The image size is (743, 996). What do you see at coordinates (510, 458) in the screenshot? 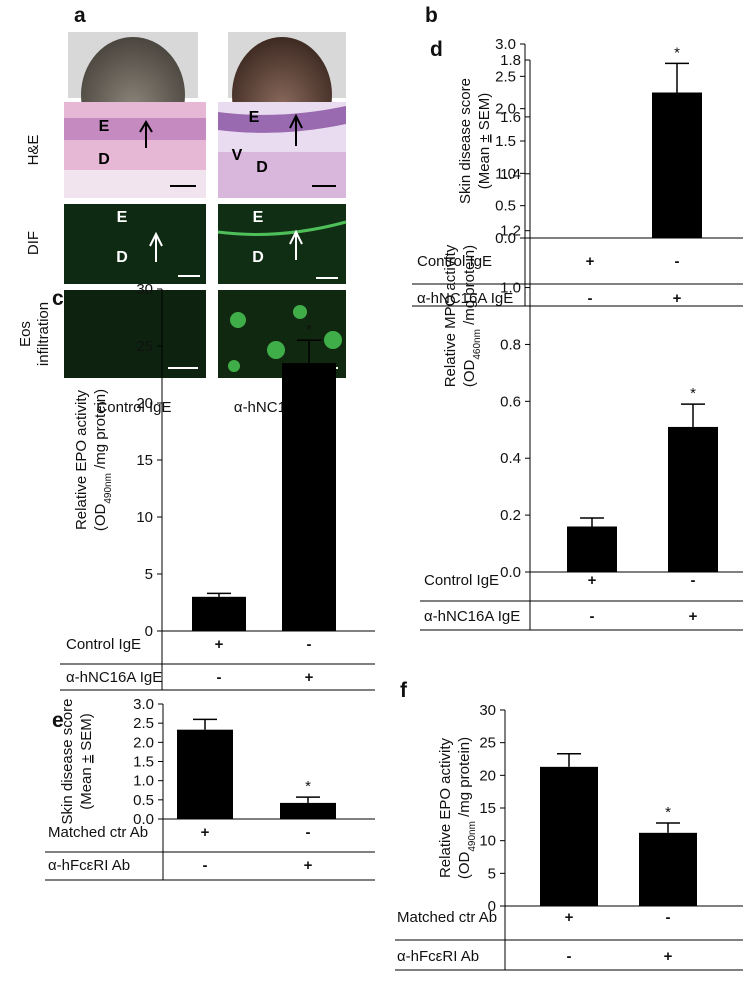
I see `y-tick-label: 0.4` at bounding box center [510, 458].